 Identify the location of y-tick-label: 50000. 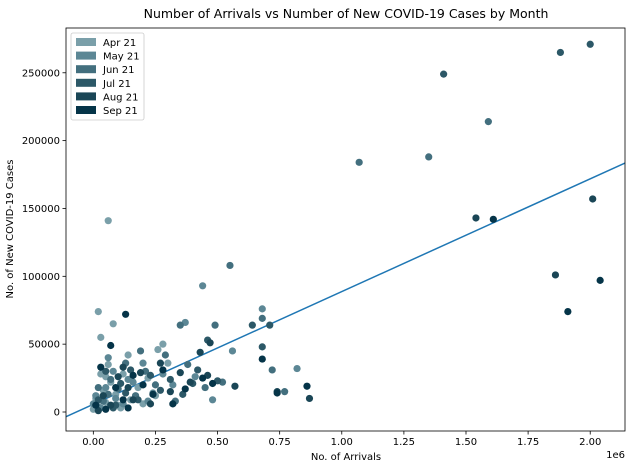
(44, 345).